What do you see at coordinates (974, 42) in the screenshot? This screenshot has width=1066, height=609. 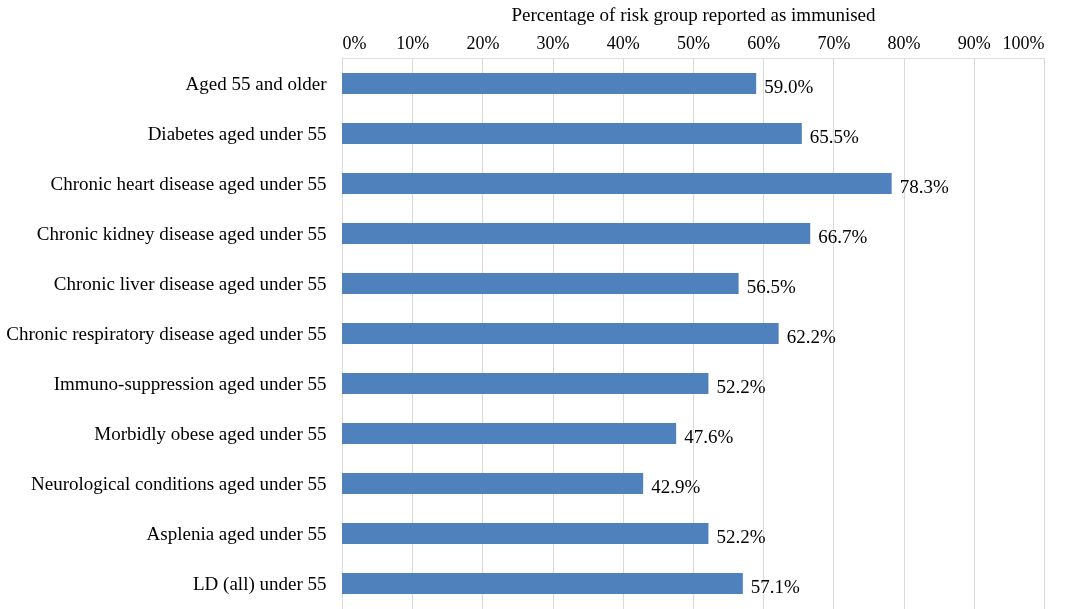 I see `x-tick-label: 90%` at bounding box center [974, 42].